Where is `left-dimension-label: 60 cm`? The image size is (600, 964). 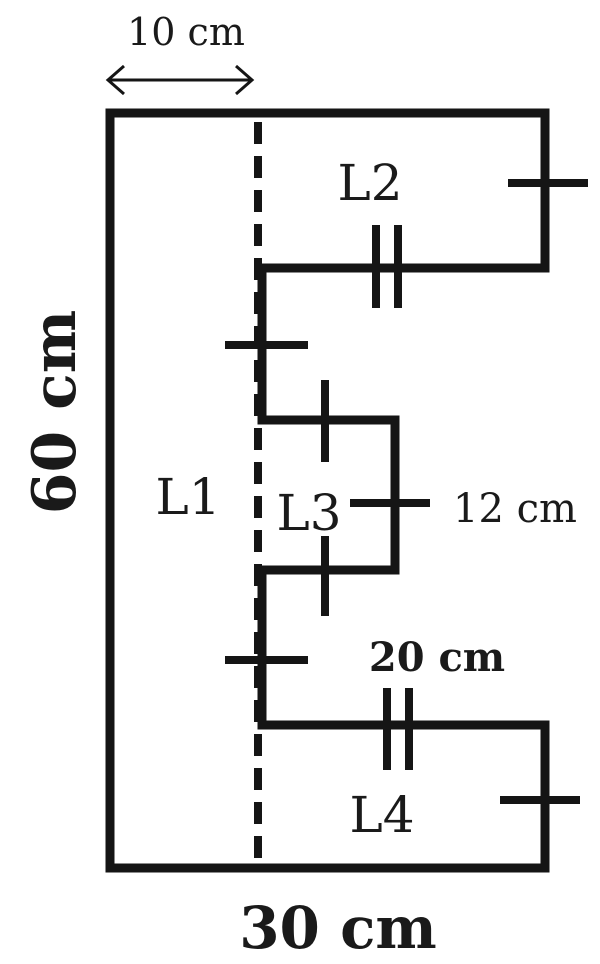
left-dimension-label: 60 cm is located at coordinates (55, 412).